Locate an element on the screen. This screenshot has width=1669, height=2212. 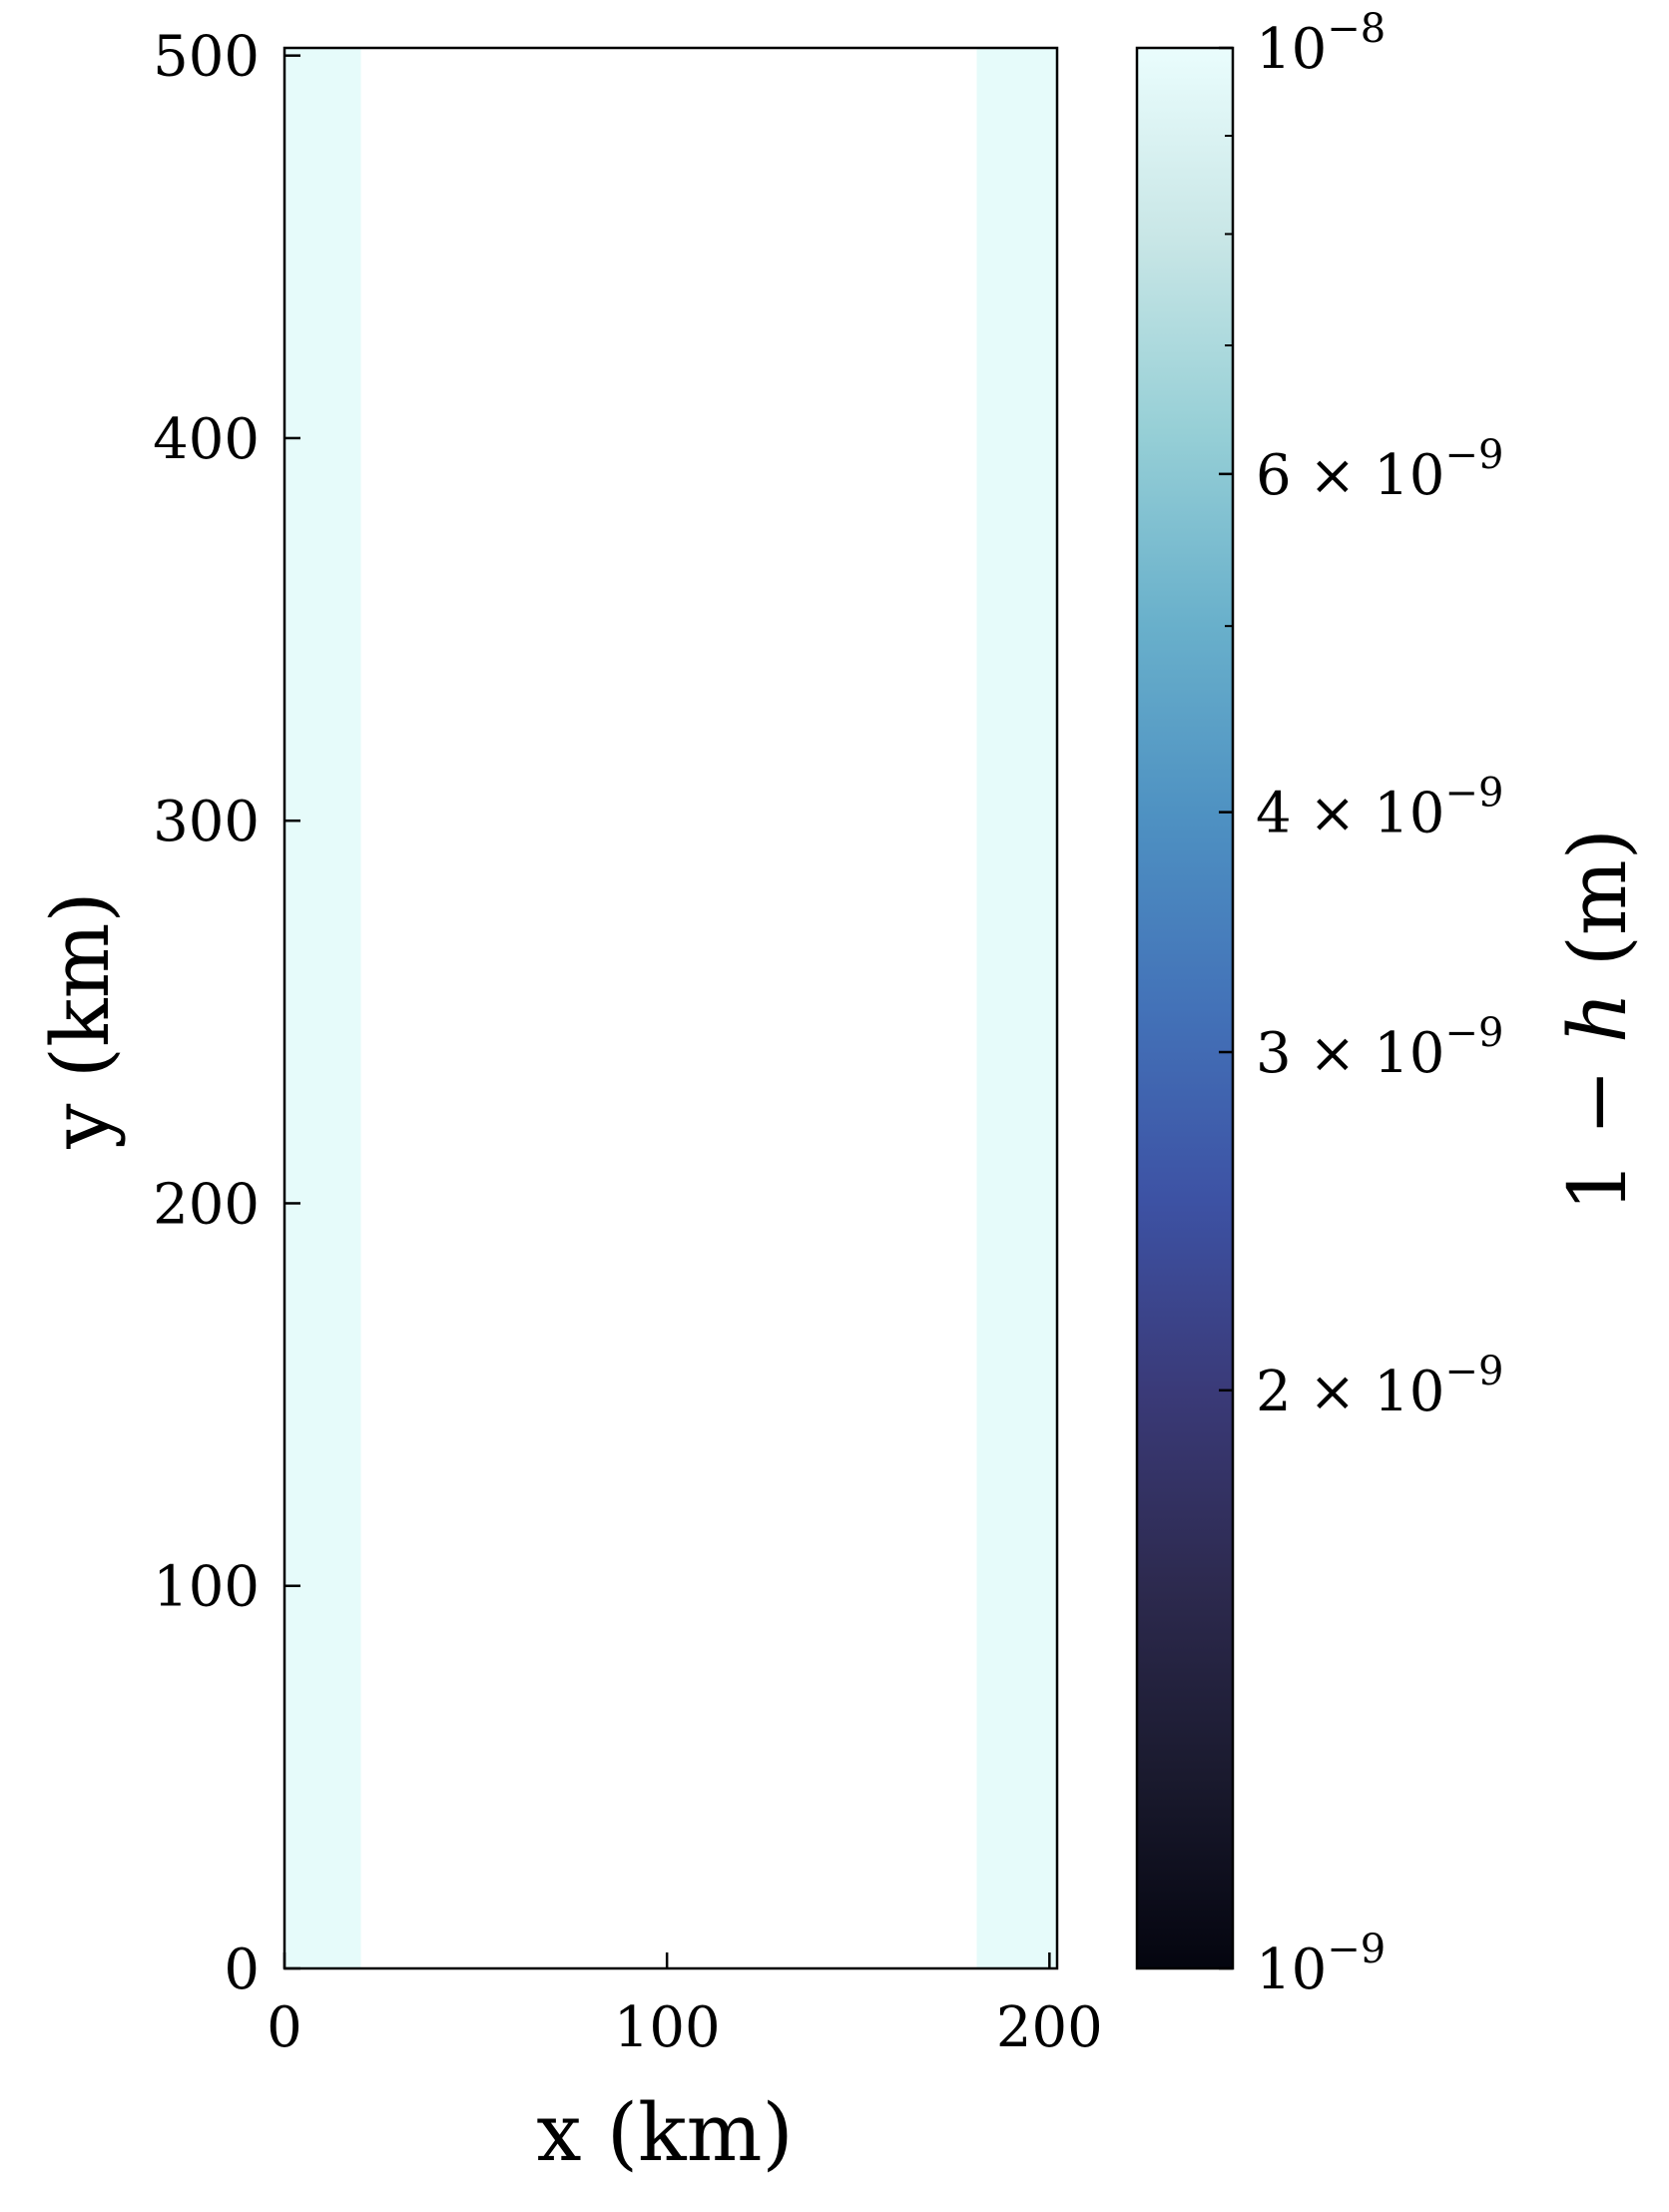
colorbar-tick-label-1: 10⁻⁹ is located at coordinates (1321, 1964).